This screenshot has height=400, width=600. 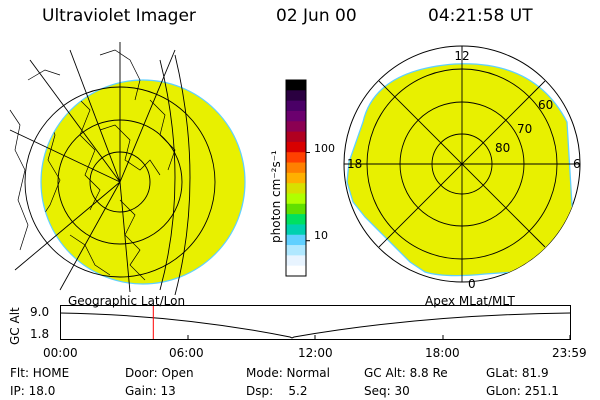 What do you see at coordinates (480, 16) in the screenshot?
I see `time-label: 04:21:58 UT` at bounding box center [480, 16].